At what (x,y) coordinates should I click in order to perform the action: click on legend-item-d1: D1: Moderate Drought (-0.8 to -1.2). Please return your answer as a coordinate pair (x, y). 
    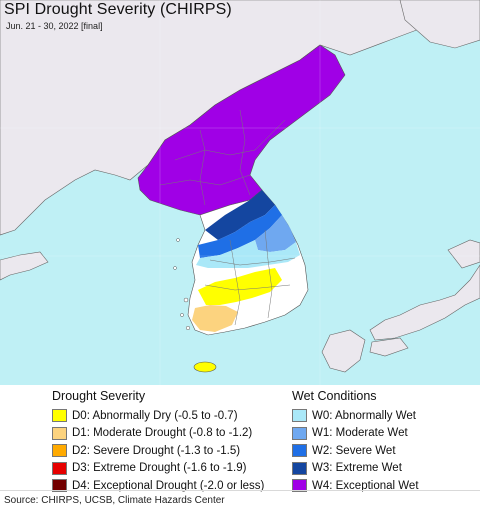
    Looking at the image, I should click on (172, 434).